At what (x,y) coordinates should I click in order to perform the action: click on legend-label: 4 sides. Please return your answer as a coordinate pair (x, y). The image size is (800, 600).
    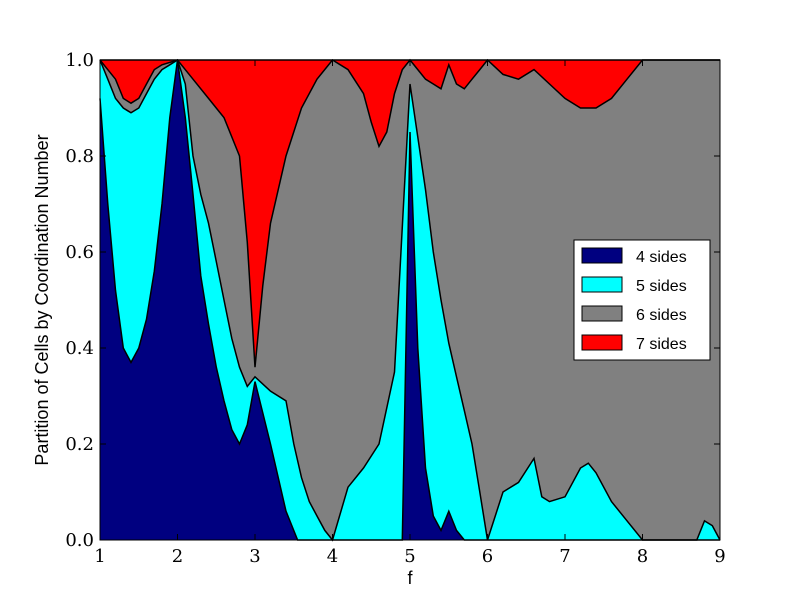
    Looking at the image, I should click on (661, 257).